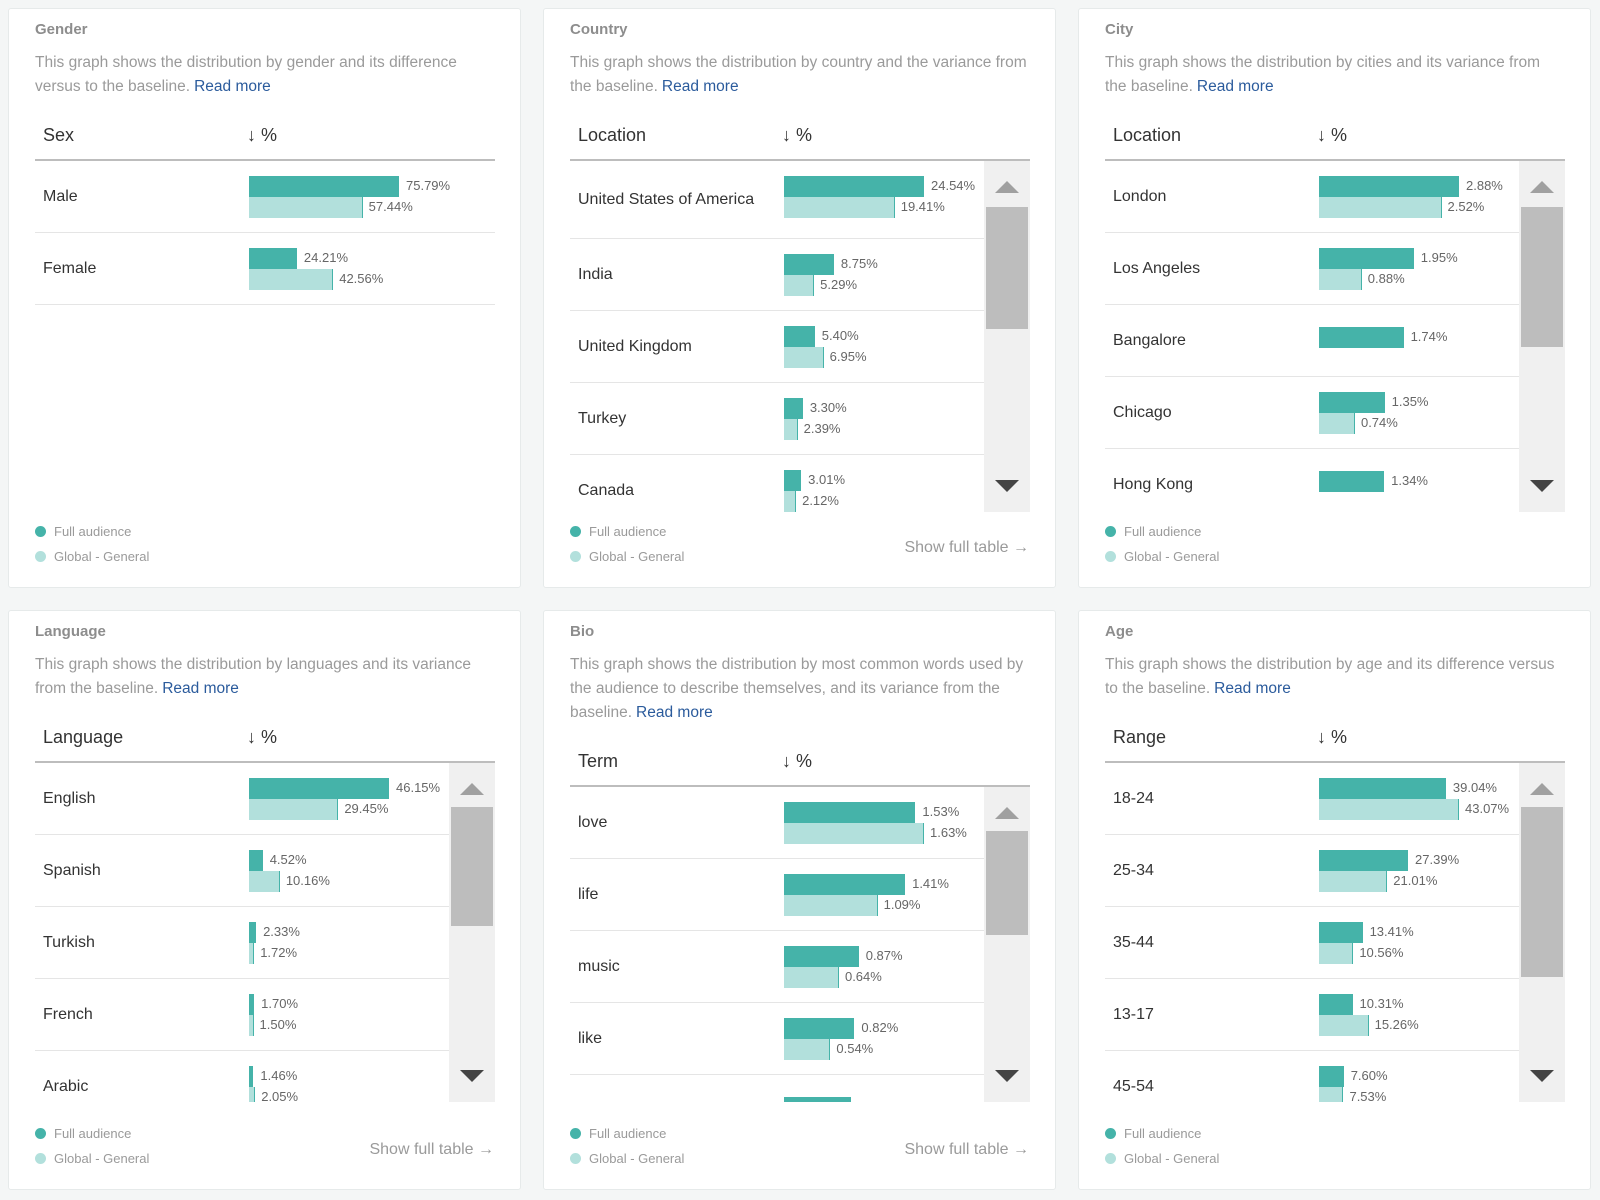 Image resolution: width=1600 pixels, height=1200 pixels. Describe the element at coordinates (366, 808) in the screenshot. I see `global-general-value: 29.45%` at that location.